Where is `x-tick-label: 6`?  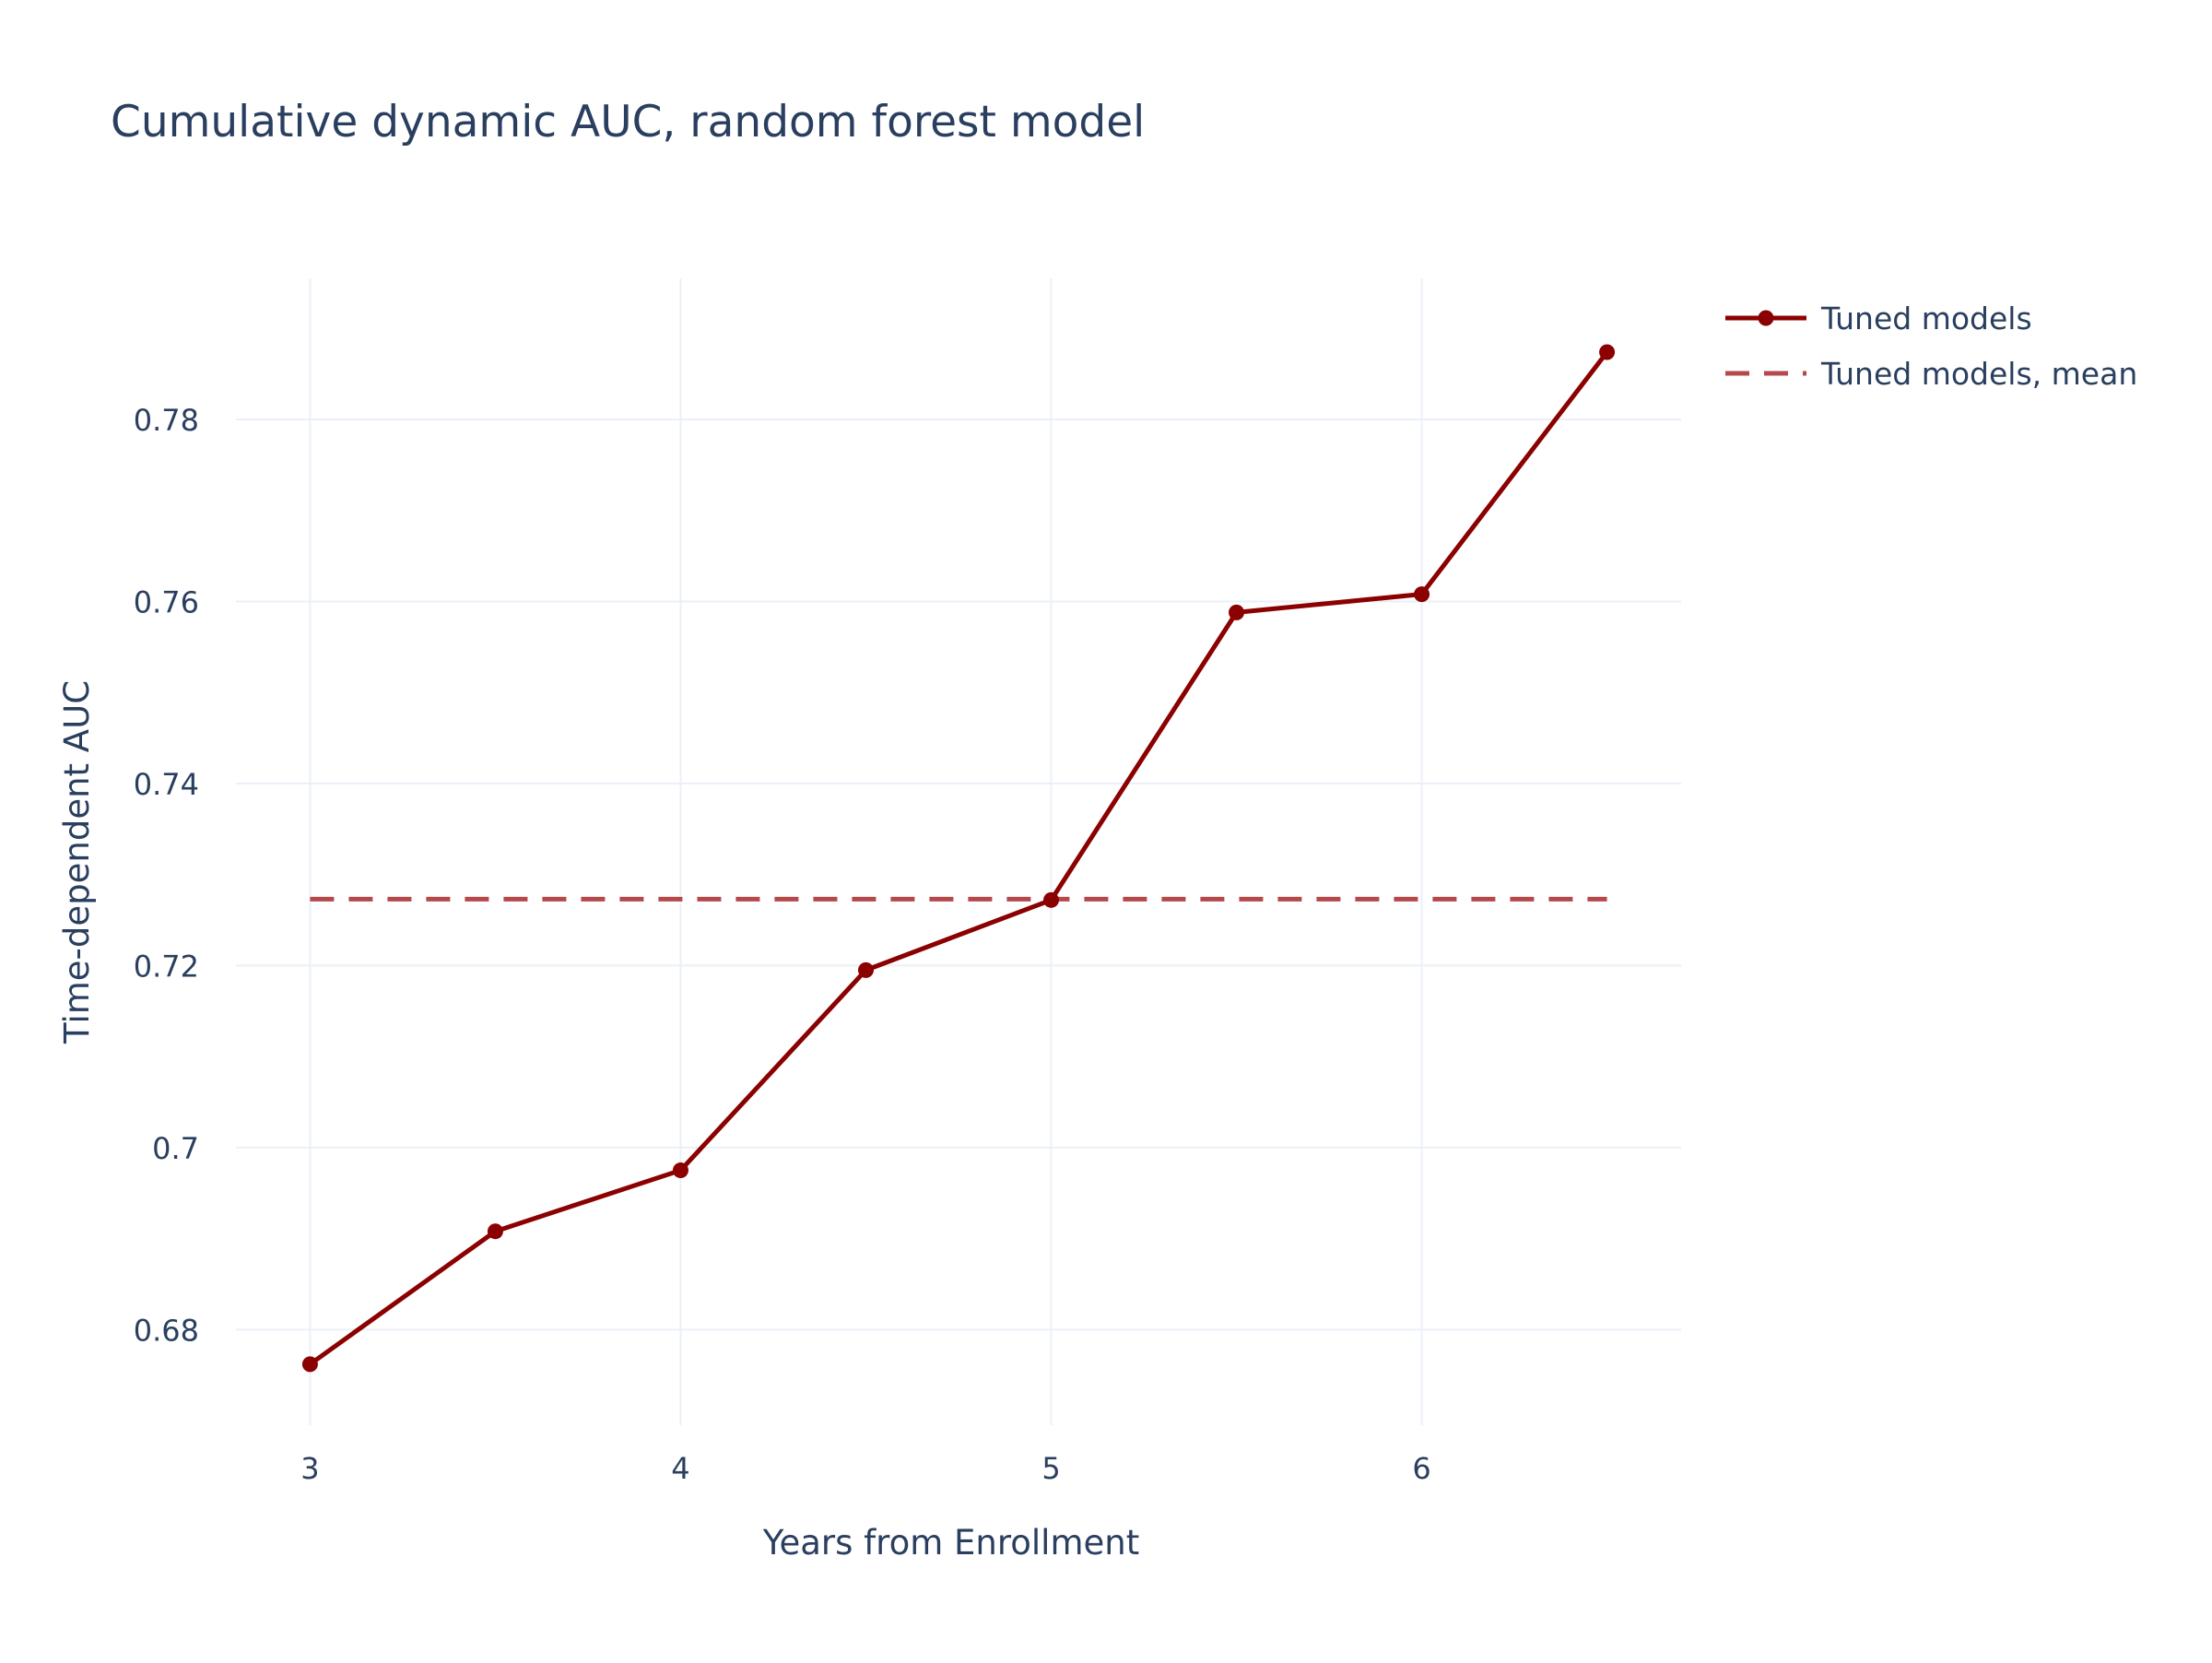 x-tick-label: 6 is located at coordinates (1421, 1468).